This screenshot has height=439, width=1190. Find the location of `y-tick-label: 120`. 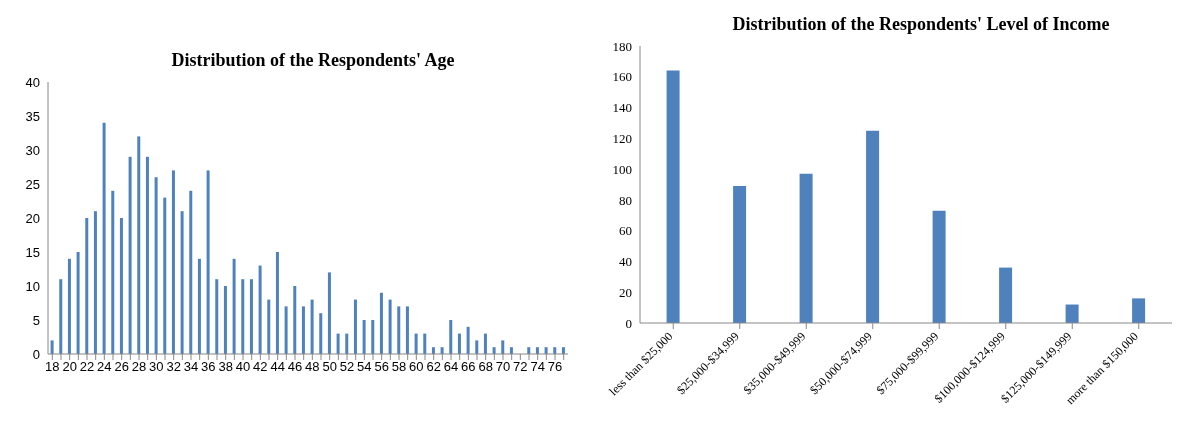

y-tick-label: 120 is located at coordinates (622, 138).